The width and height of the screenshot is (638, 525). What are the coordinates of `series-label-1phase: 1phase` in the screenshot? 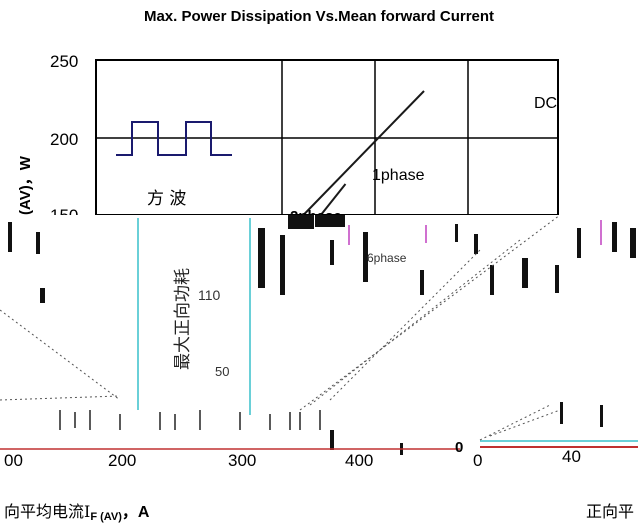 It's located at (398, 175).